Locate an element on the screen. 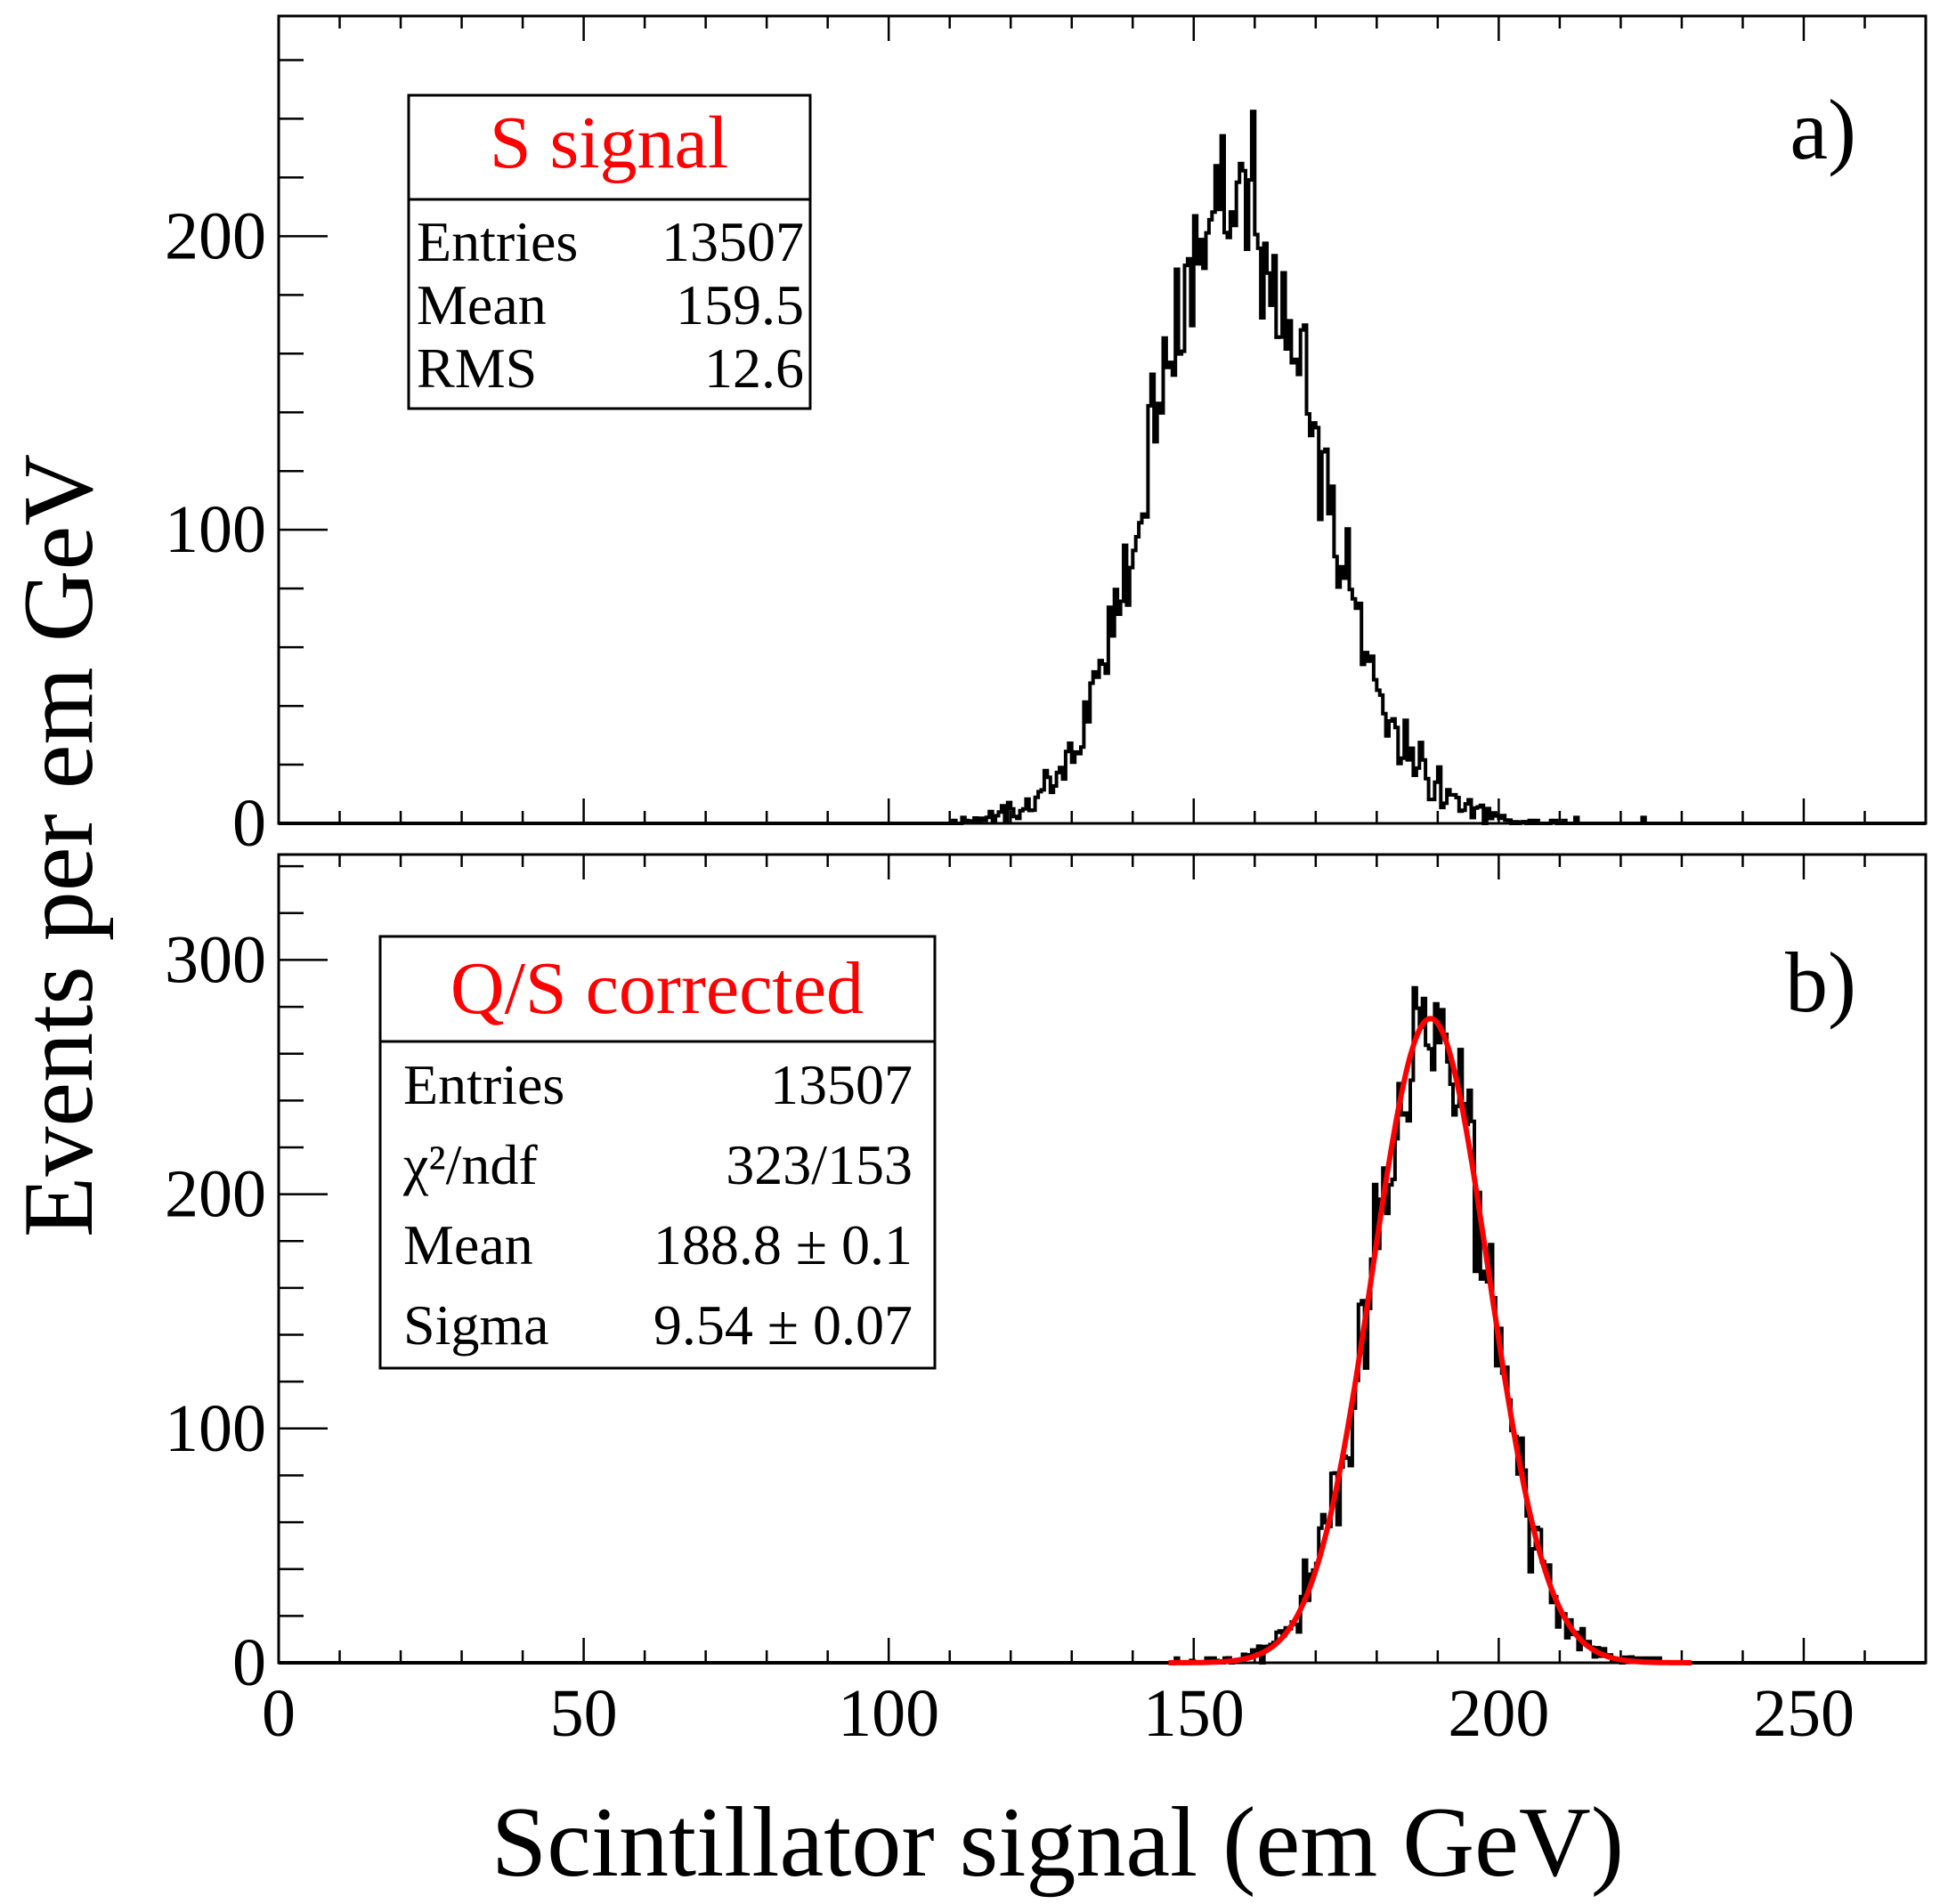 The height and width of the screenshot is (1904, 1940). x-tick-label: 100 is located at coordinates (888, 1714).